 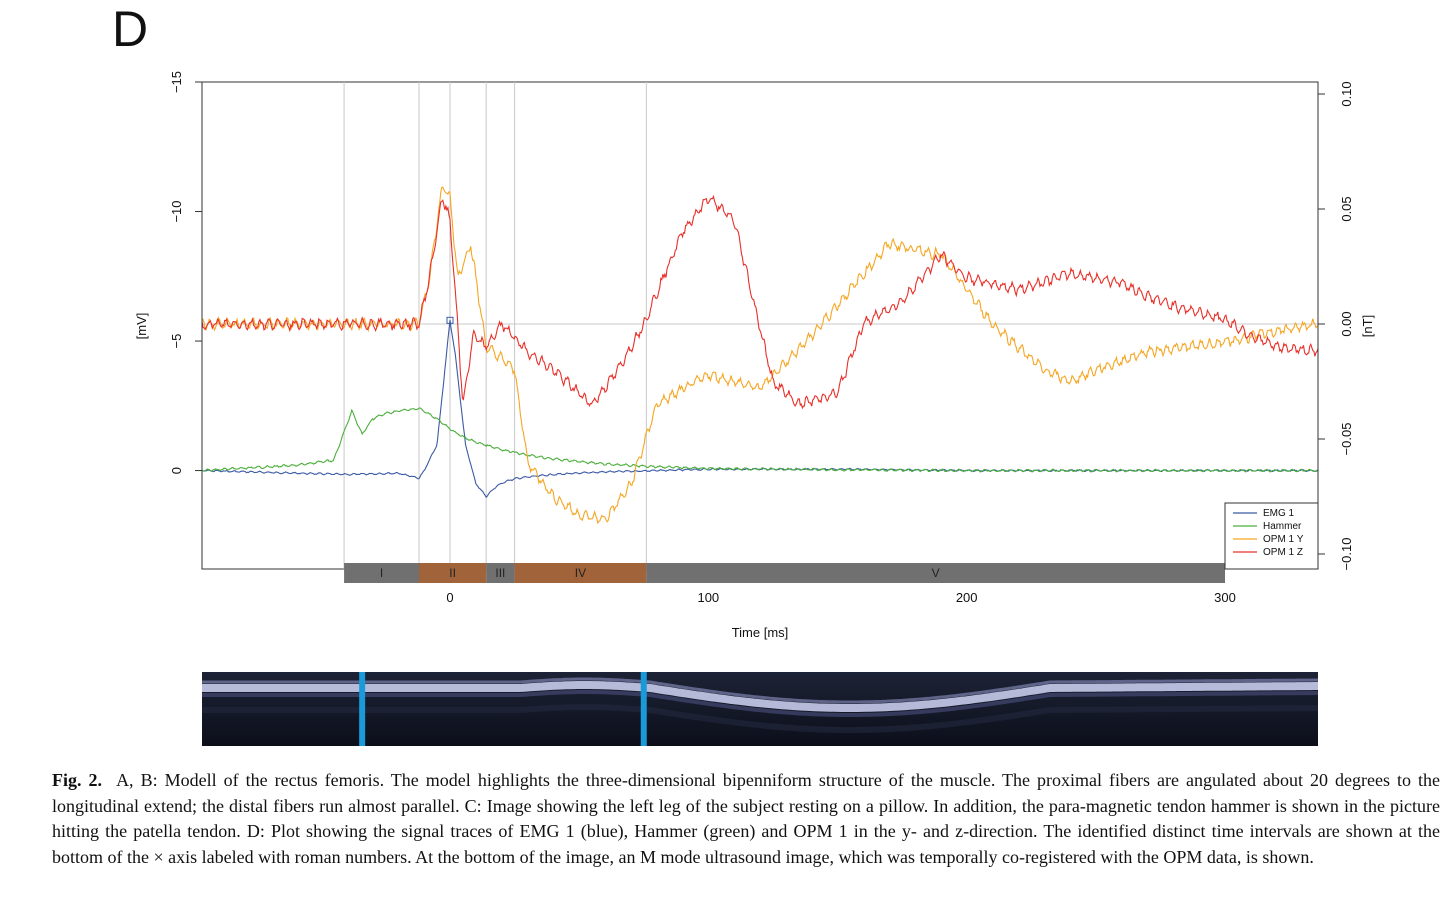 I want to click on ultrasound-deep-band, so click(x=760, y=718).